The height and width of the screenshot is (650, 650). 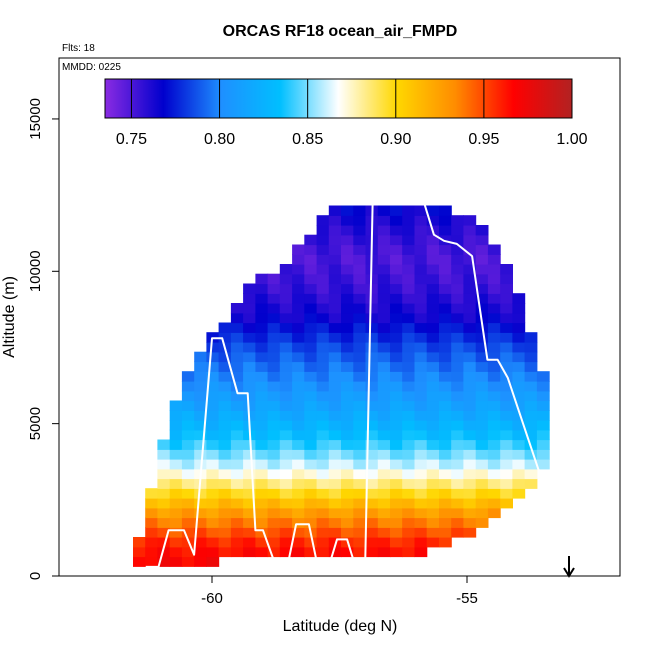 What do you see at coordinates (35, 271) in the screenshot?
I see `y-tick-label: 10000` at bounding box center [35, 271].